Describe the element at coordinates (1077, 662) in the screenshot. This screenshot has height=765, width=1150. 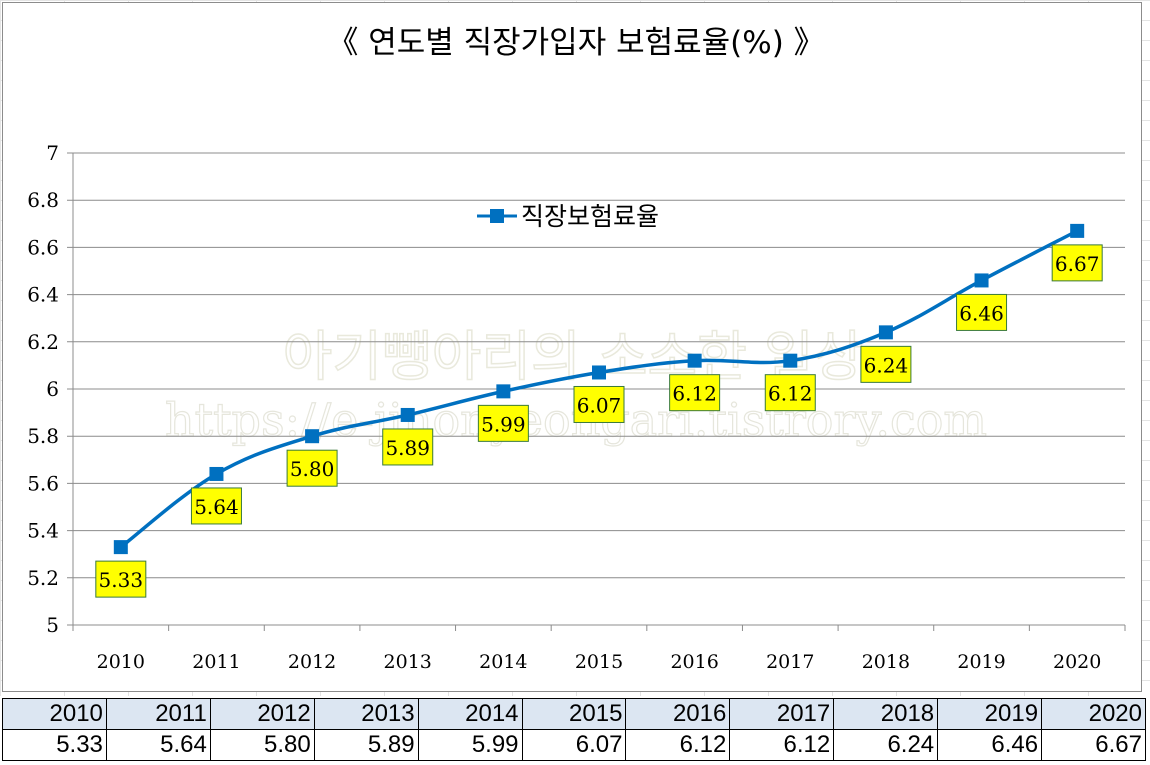
I see `x-tick-label: 2020` at that location.